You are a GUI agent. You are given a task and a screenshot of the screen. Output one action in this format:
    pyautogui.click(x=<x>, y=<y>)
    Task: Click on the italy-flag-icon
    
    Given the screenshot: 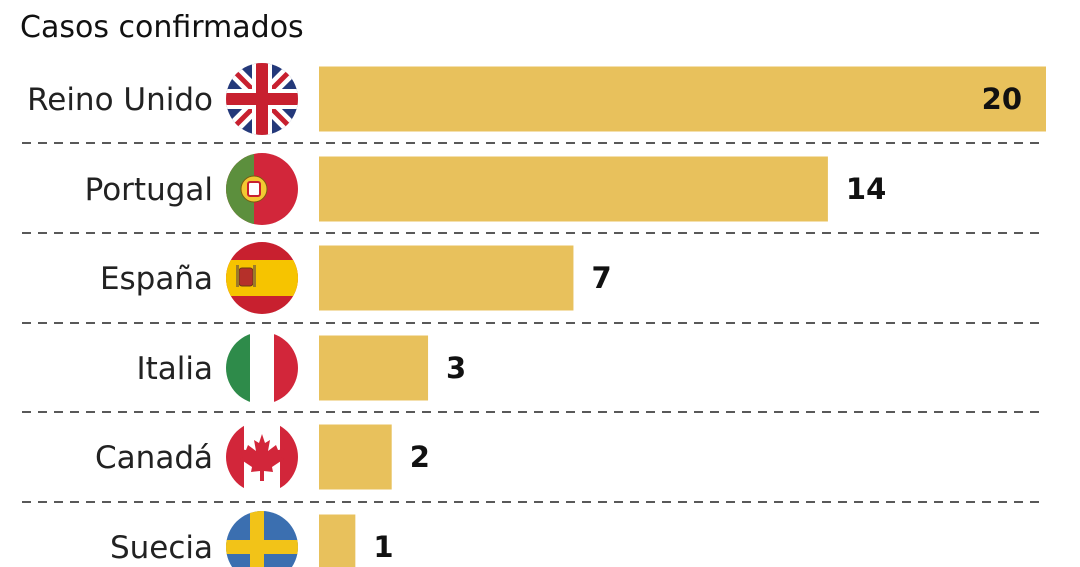 What is the action you would take?
    pyautogui.click(x=262, y=368)
    